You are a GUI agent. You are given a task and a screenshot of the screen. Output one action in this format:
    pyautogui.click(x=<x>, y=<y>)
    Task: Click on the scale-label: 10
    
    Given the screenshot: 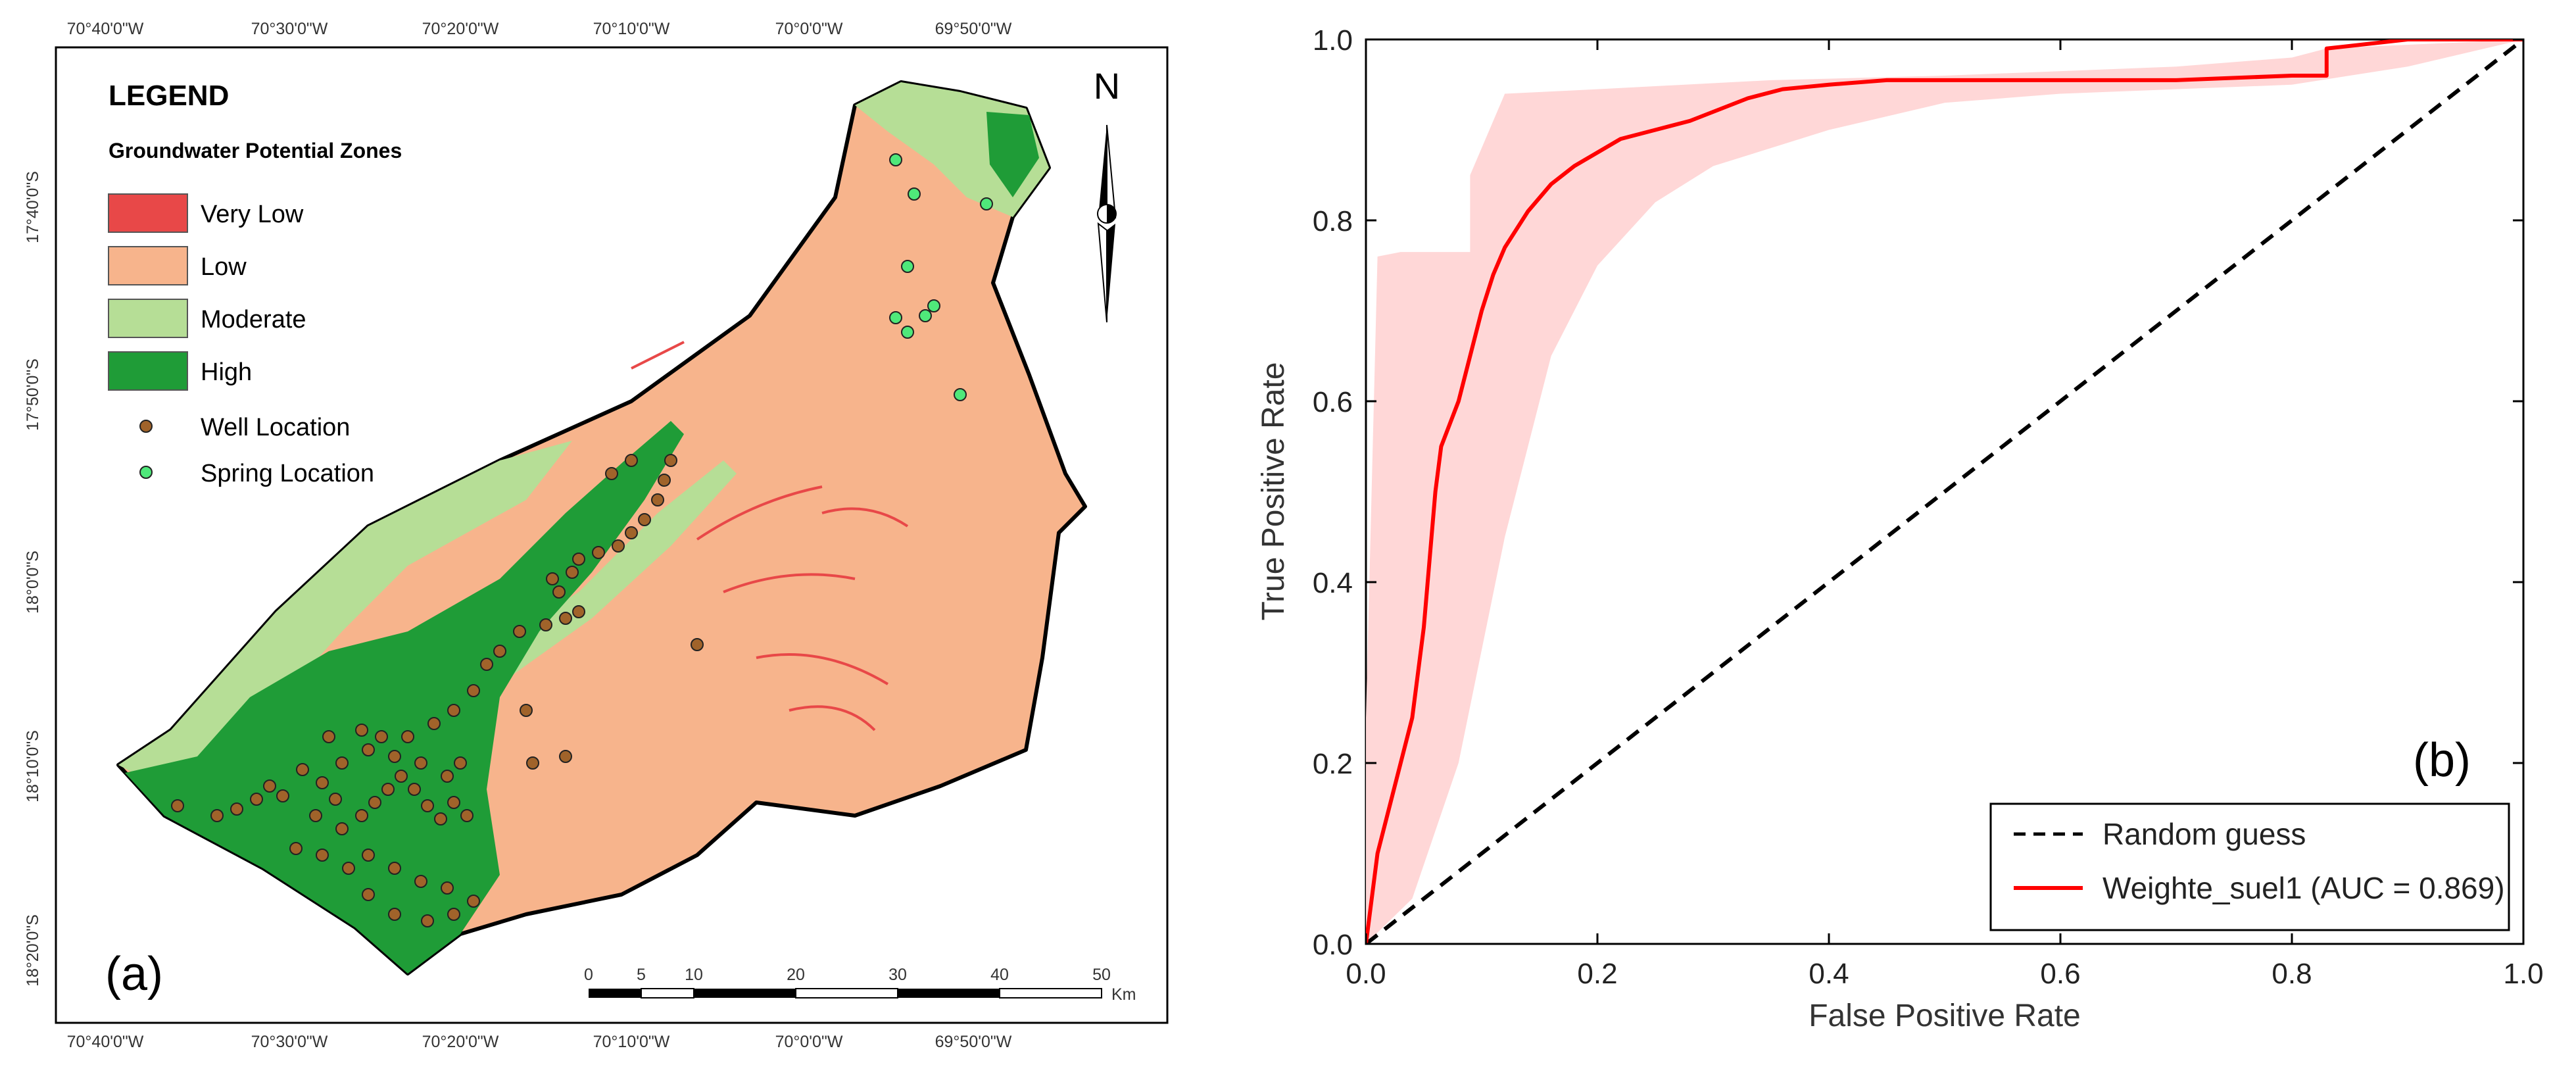 What is the action you would take?
    pyautogui.click(x=694, y=975)
    